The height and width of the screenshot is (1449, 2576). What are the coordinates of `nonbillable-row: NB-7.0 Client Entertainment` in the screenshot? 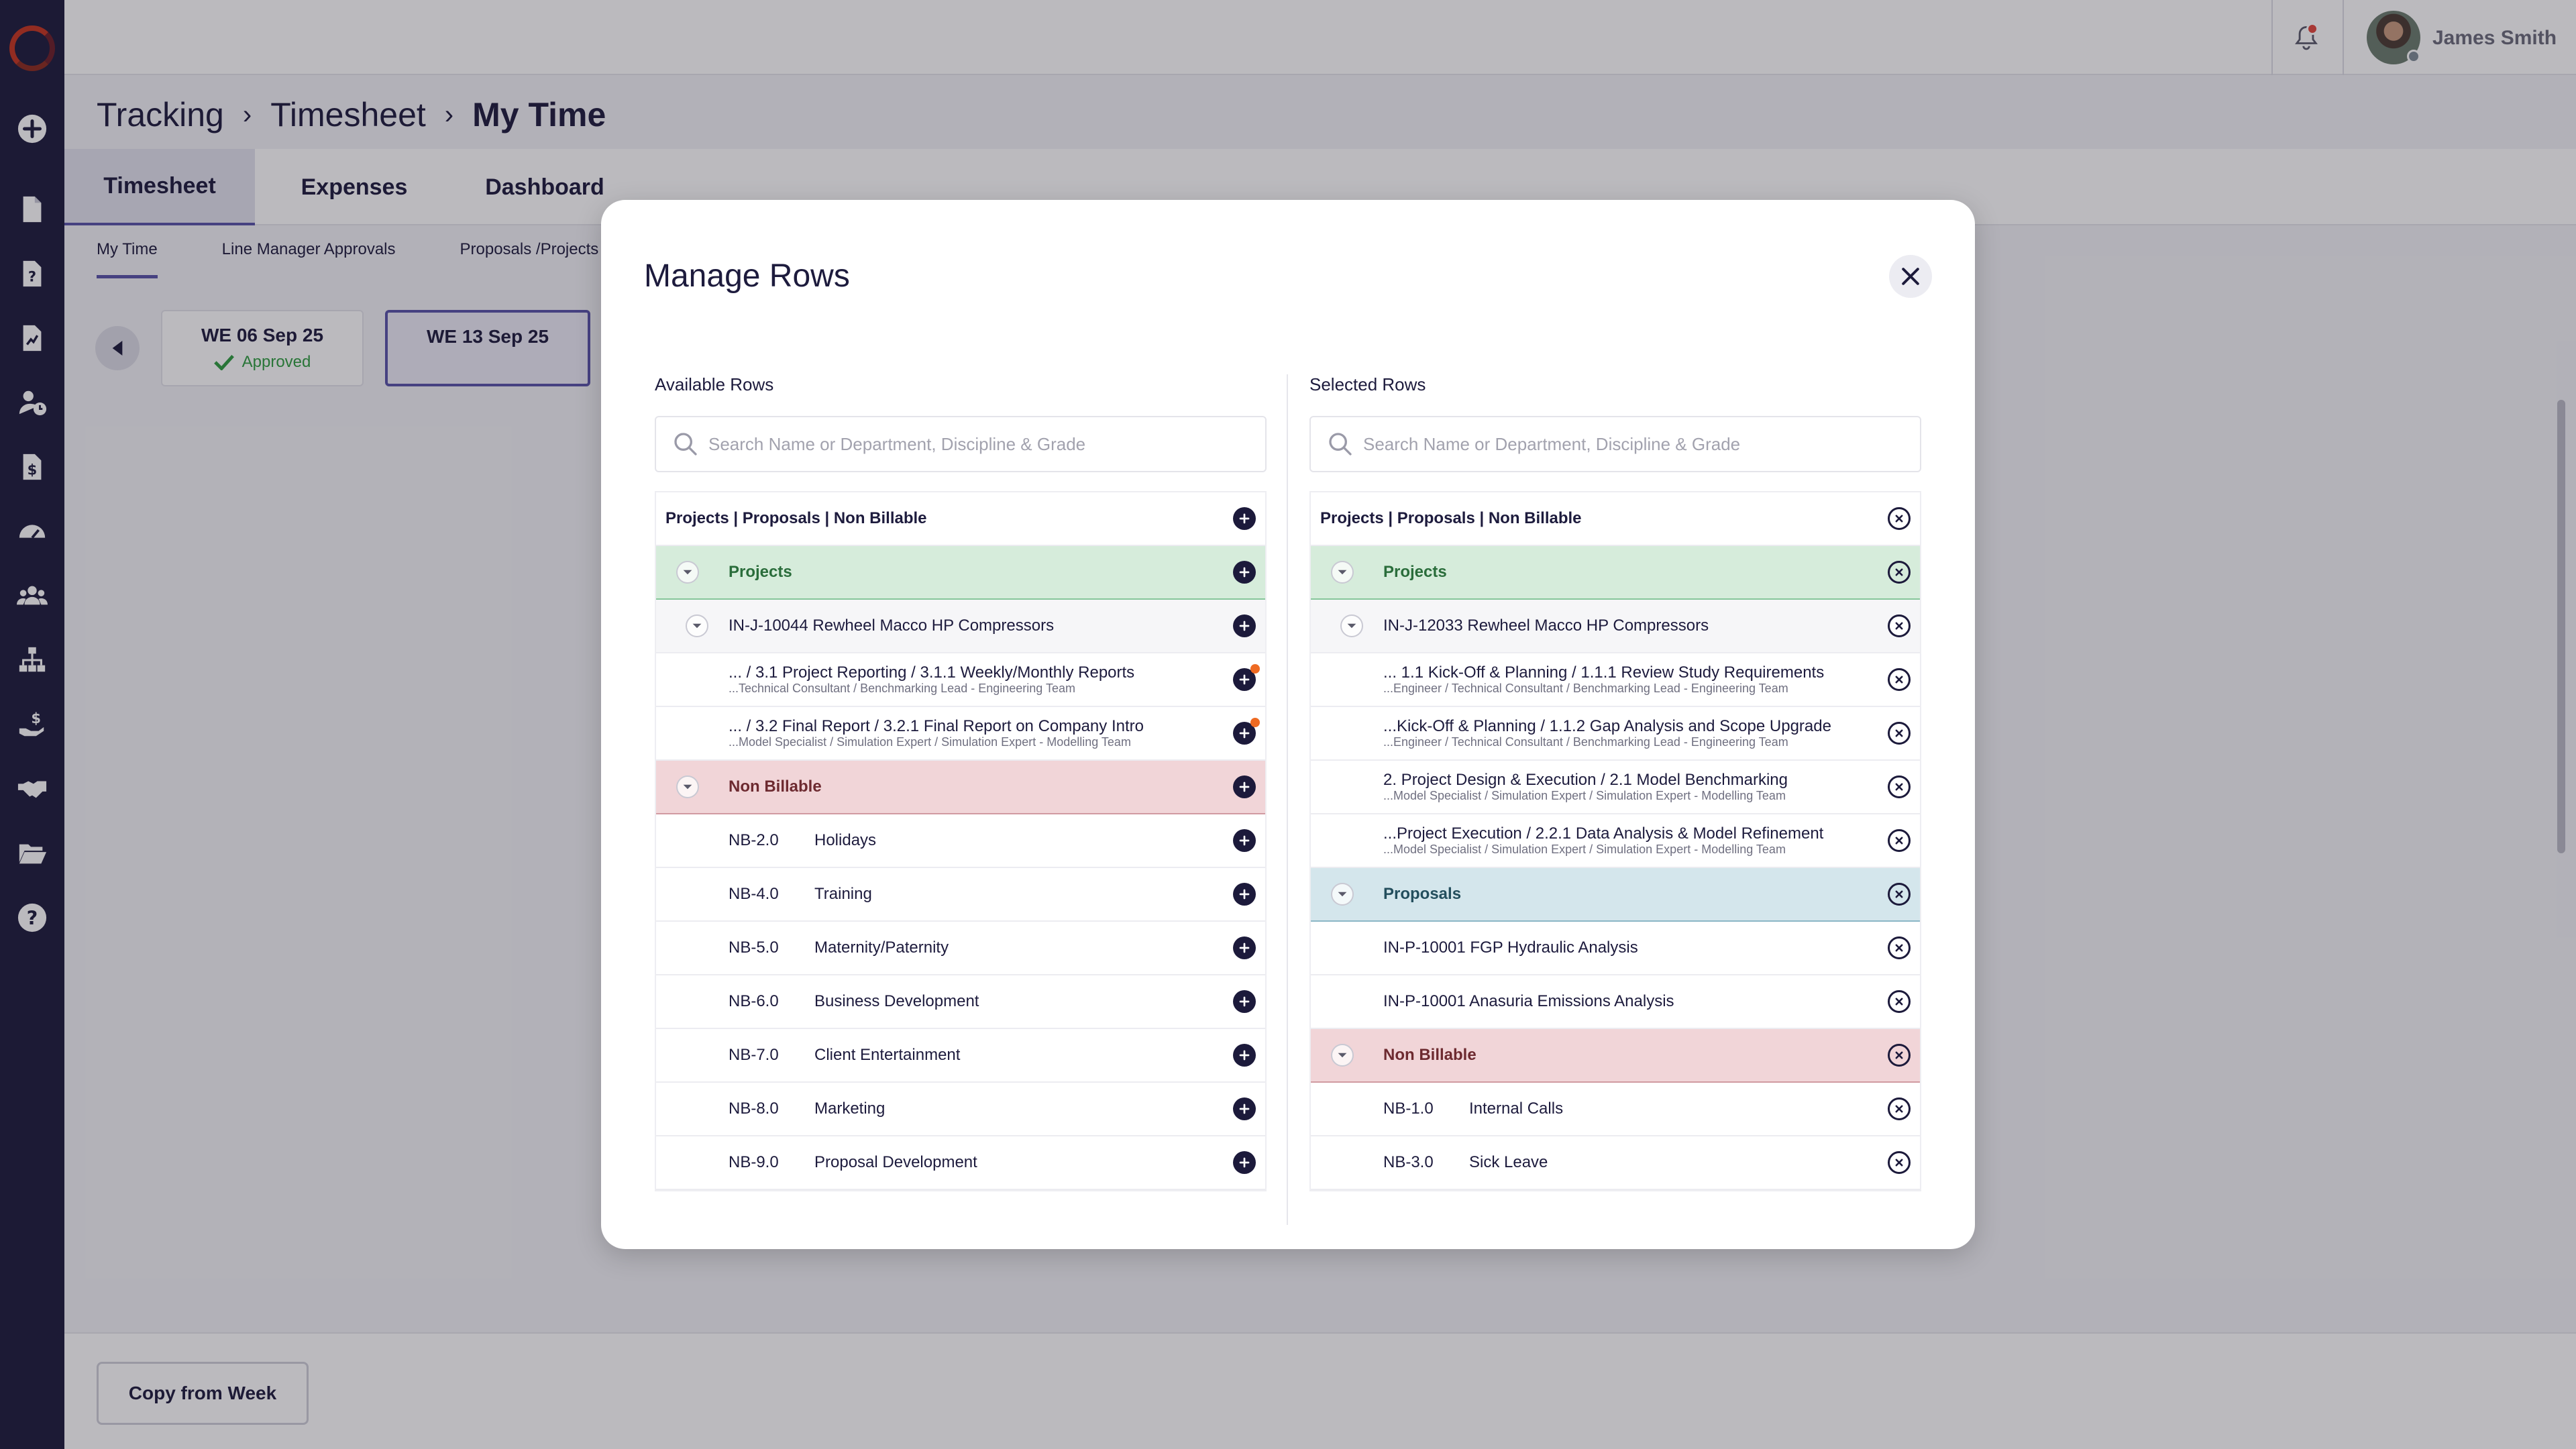 It's located at (960, 1056).